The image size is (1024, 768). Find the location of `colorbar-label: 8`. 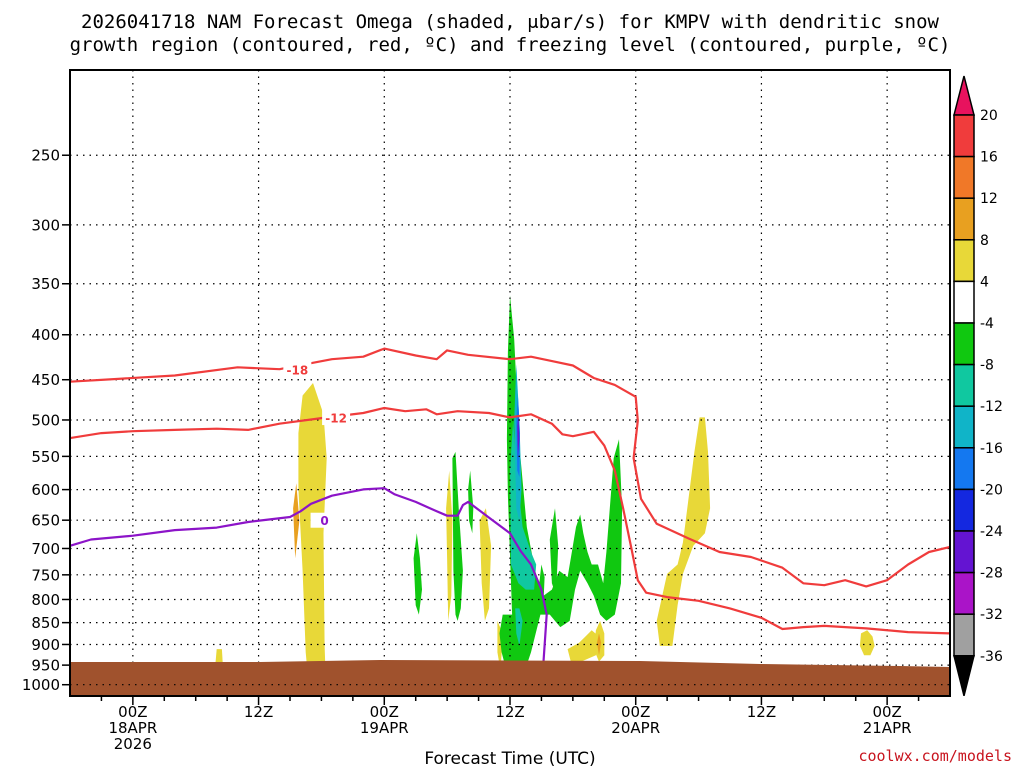

colorbar-label: 8 is located at coordinates (984, 241).